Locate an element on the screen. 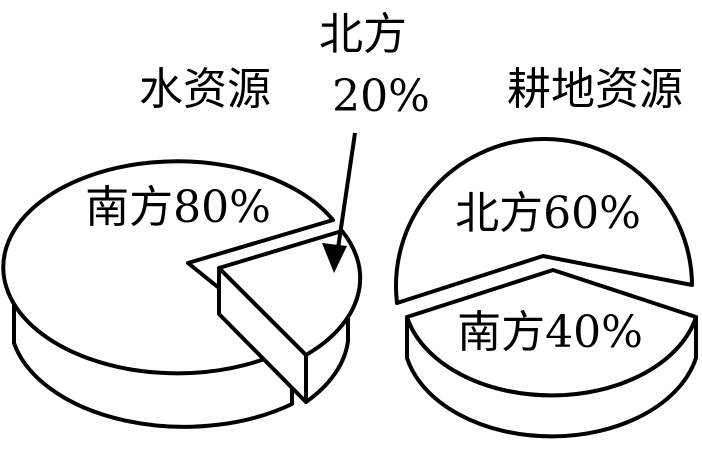  water-callout-arrow-line is located at coordinates (345, 197).